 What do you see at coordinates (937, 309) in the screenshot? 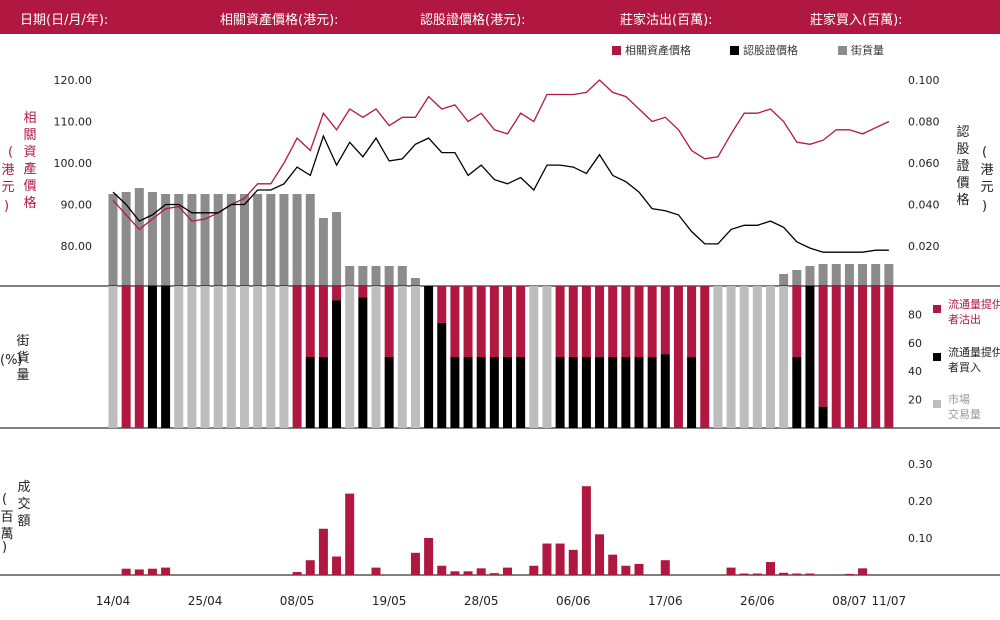
I see `legend-mm-sell-swatch` at bounding box center [937, 309].